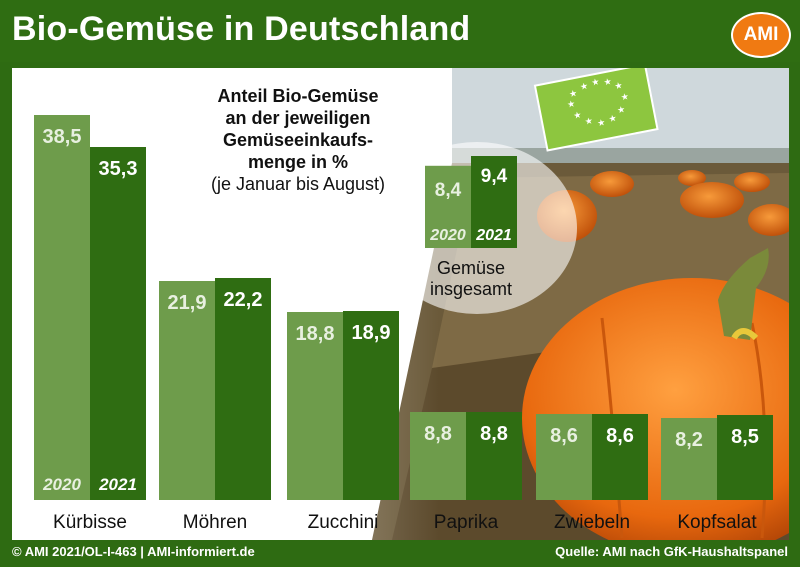 This screenshot has height=567, width=800. I want to click on subtitle-line: Anteil Bio-Gemüse, so click(297, 96).